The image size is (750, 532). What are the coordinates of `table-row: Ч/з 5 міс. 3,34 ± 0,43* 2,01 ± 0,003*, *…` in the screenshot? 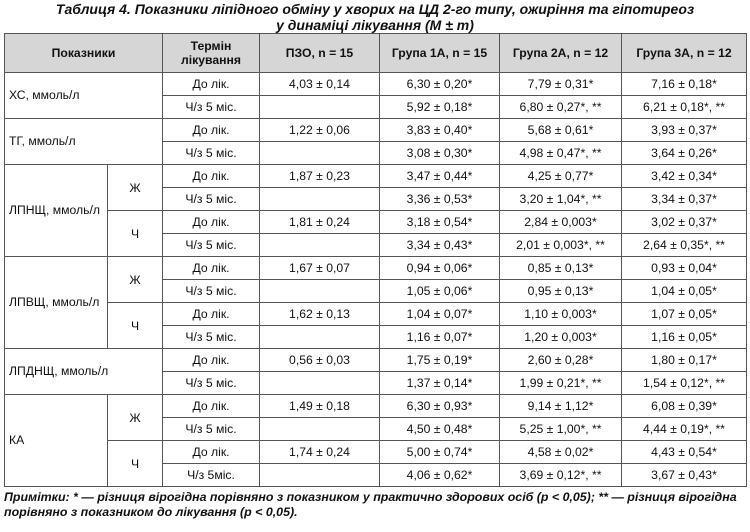 It's located at (376, 245).